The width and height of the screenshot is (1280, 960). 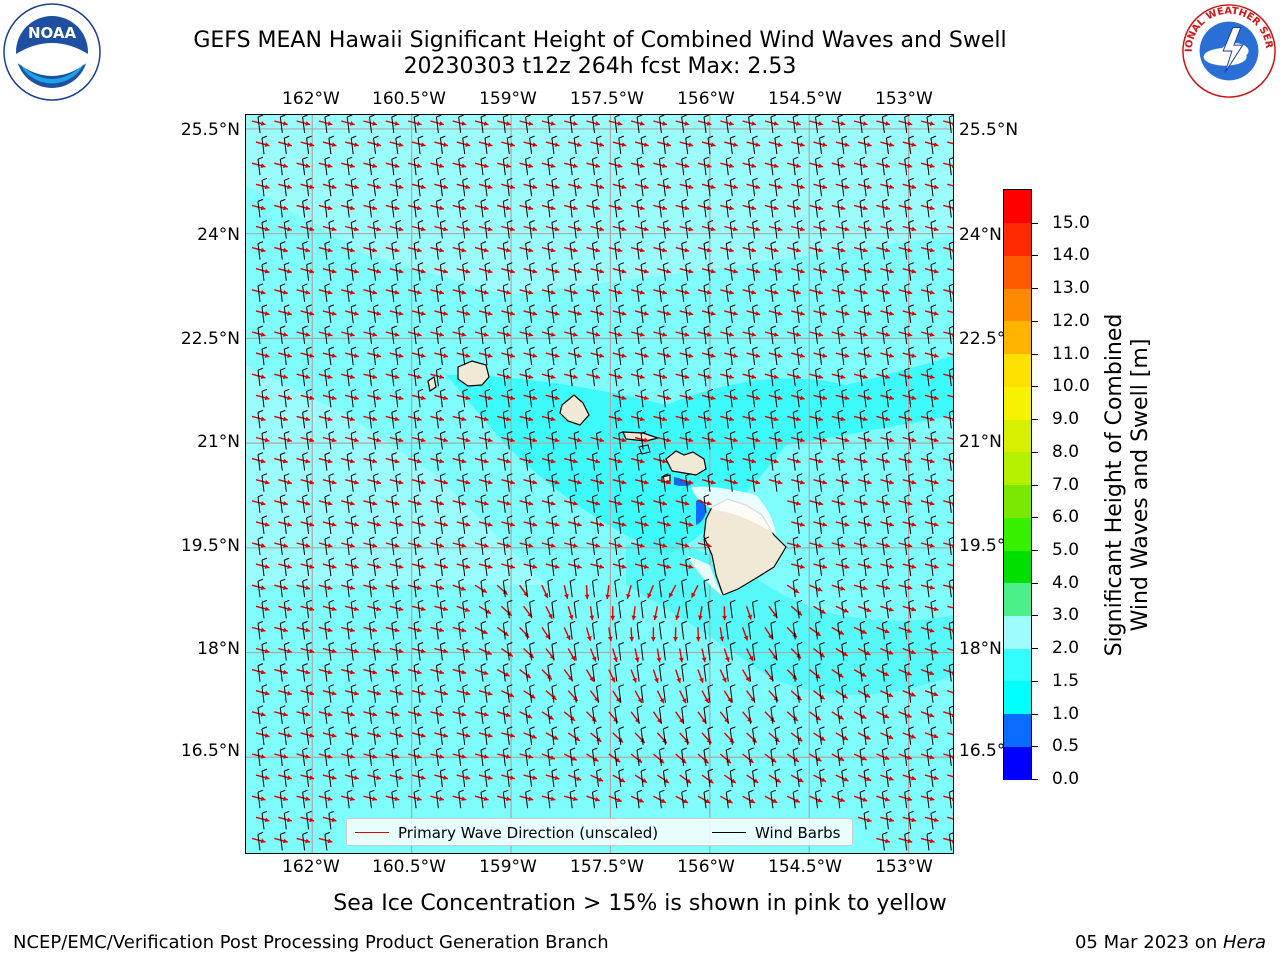 What do you see at coordinates (1071, 353) in the screenshot?
I see `colorbar-tick-label: 11.0` at bounding box center [1071, 353].